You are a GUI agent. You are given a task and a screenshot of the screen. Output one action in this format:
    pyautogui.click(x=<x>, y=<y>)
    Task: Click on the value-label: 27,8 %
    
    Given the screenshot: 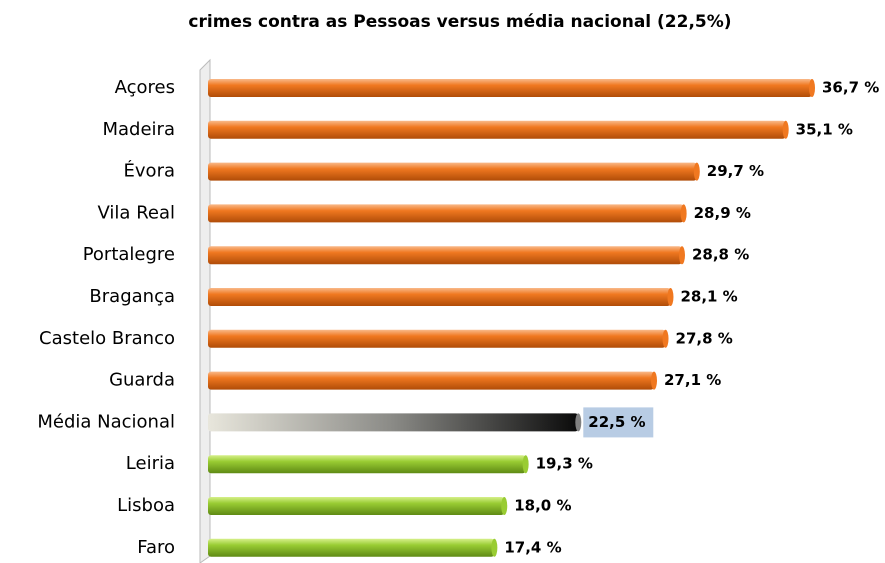 What is the action you would take?
    pyautogui.click(x=704, y=338)
    